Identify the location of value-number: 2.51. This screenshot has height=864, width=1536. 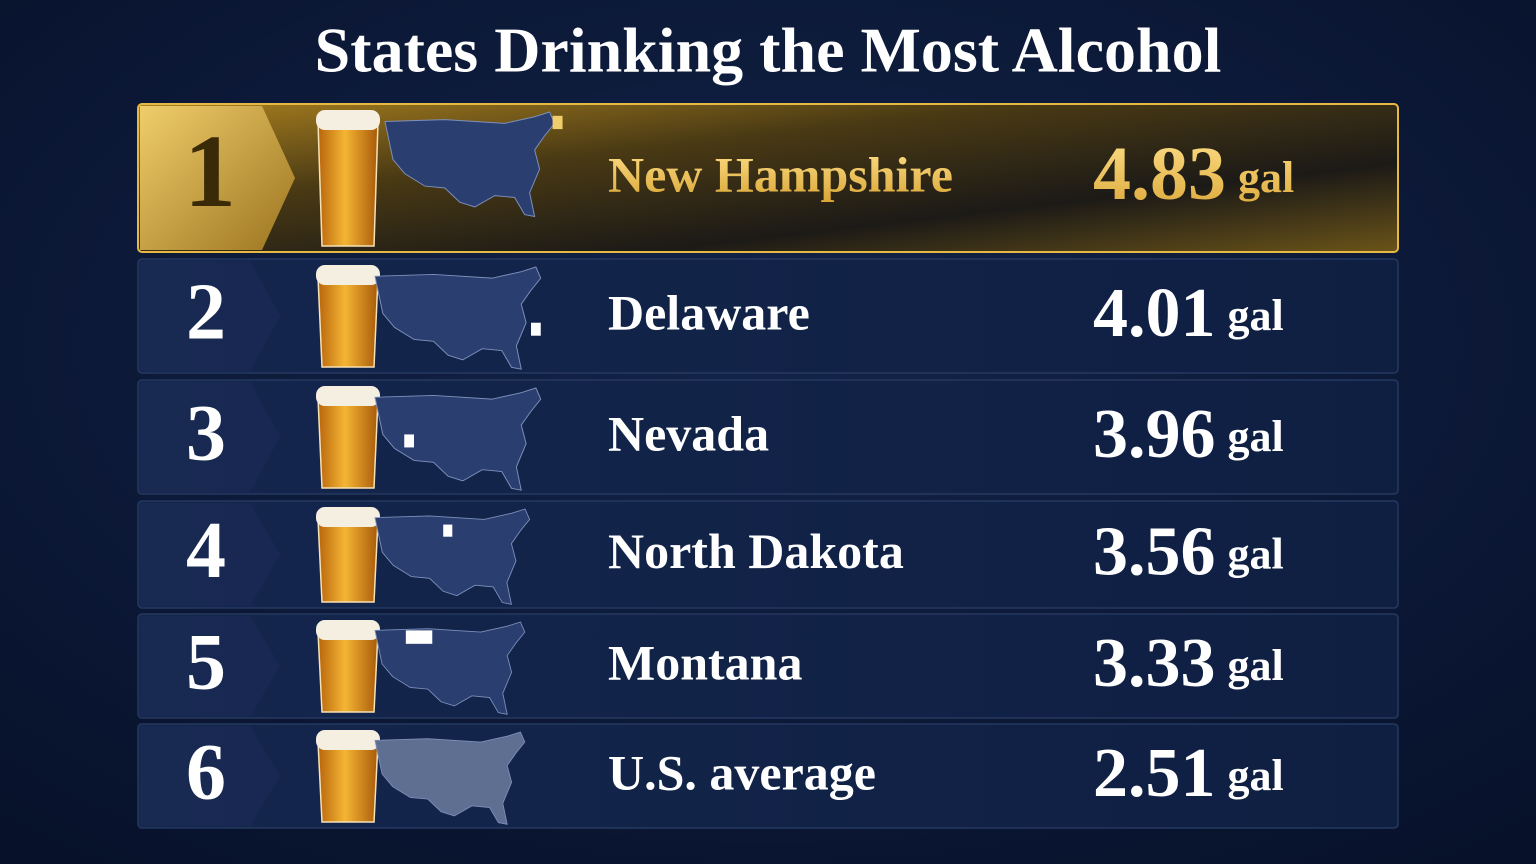
(1154, 773).